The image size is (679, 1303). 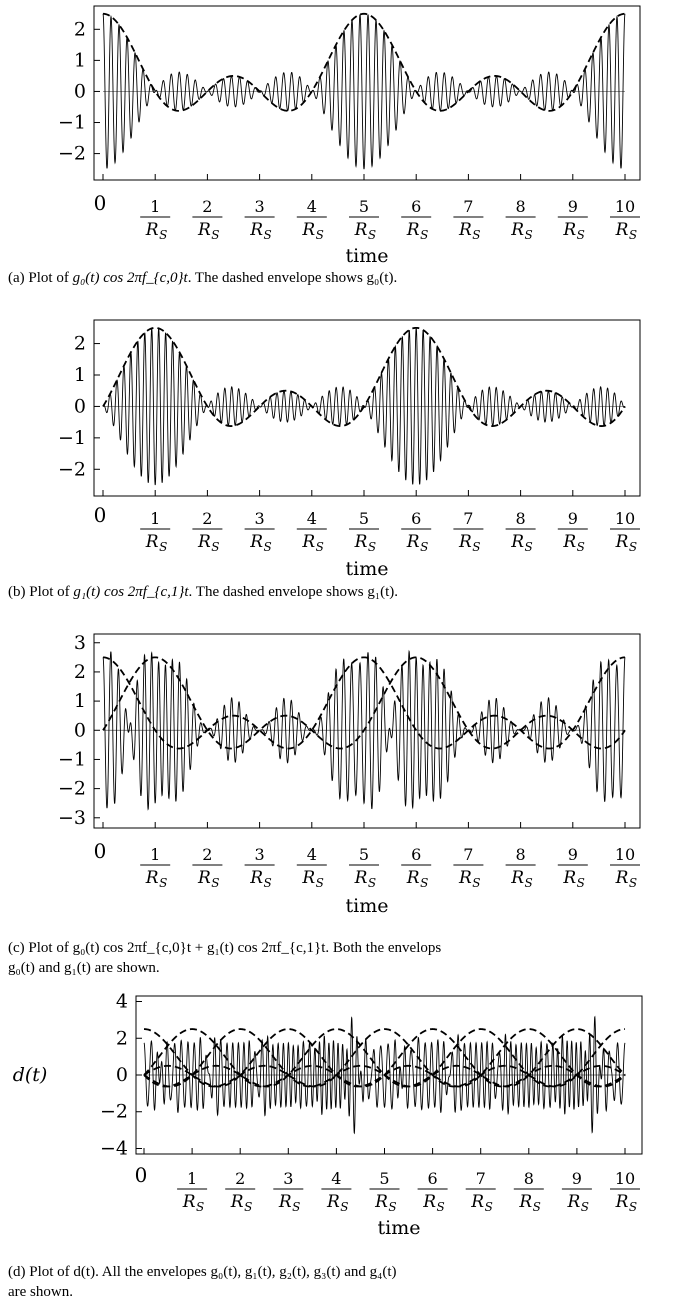 What do you see at coordinates (468, 518) in the screenshot?
I see `x-tick-label-b: 7` at bounding box center [468, 518].